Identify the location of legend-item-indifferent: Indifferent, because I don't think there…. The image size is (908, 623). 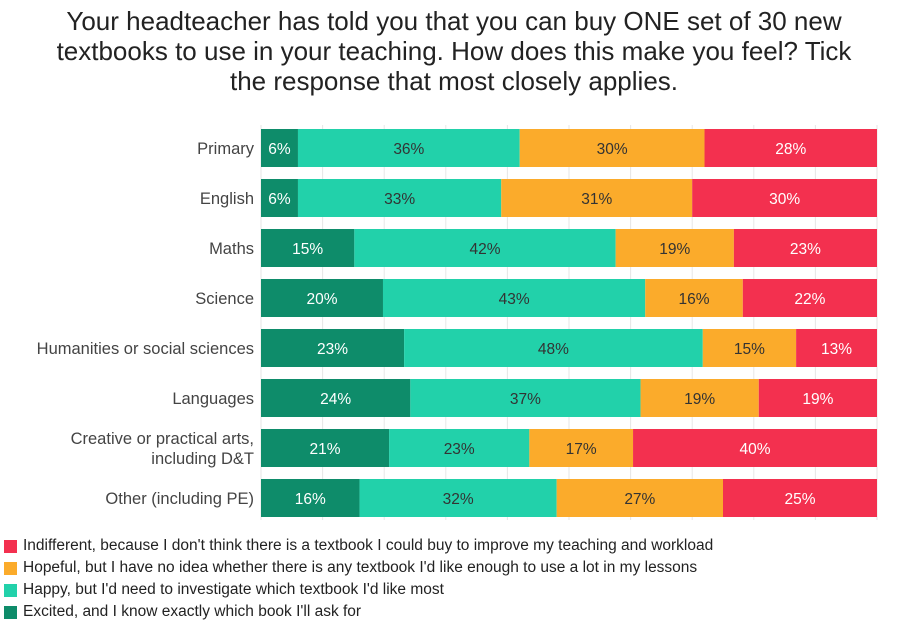
(358, 546).